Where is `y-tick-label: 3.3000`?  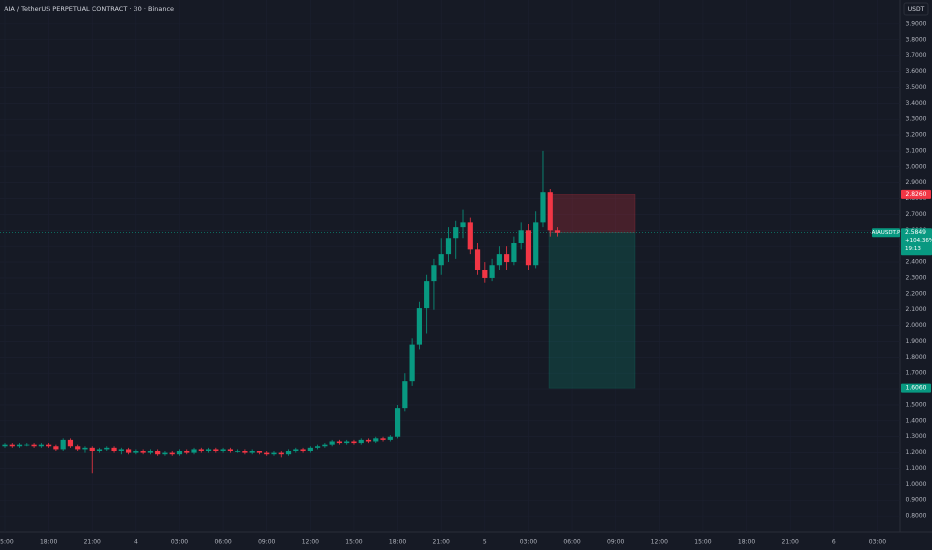 y-tick-label: 3.3000 is located at coordinates (916, 119).